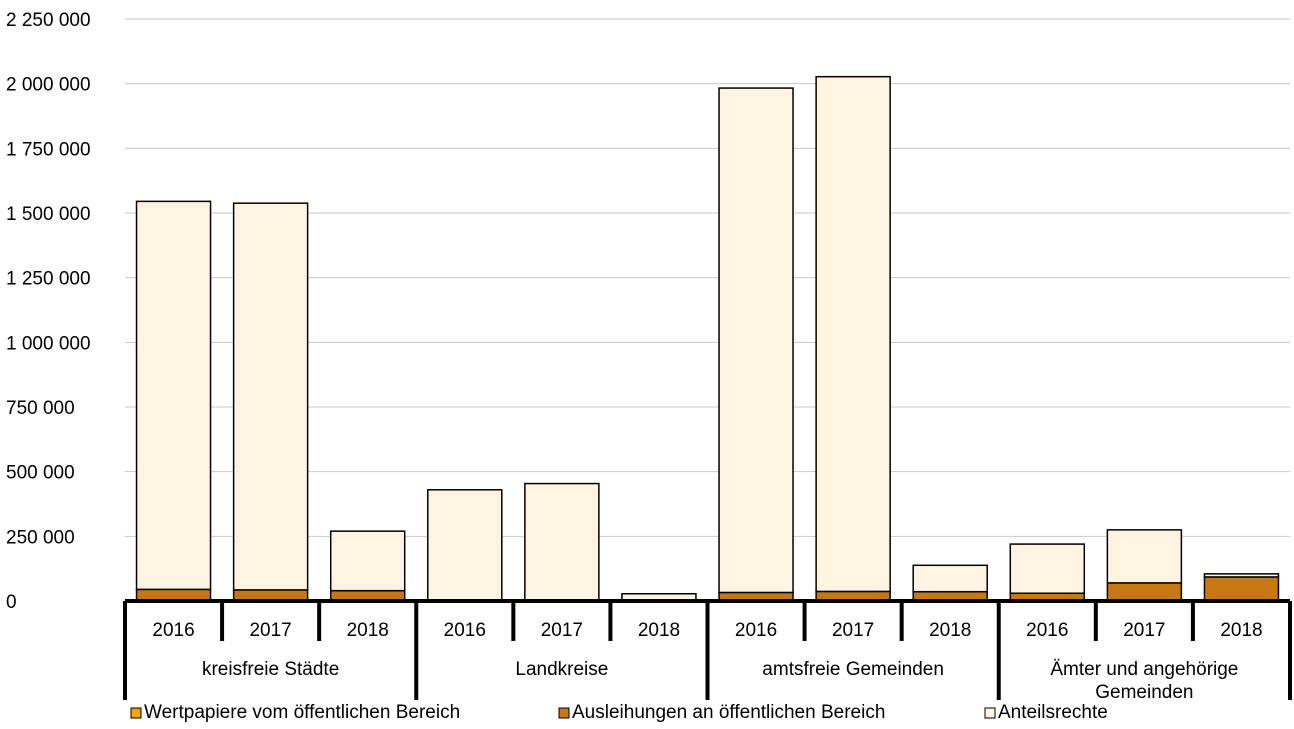 The image size is (1294, 729). Describe the element at coordinates (48, 279) in the screenshot. I see `y-tick-label: 1 250 000` at that location.